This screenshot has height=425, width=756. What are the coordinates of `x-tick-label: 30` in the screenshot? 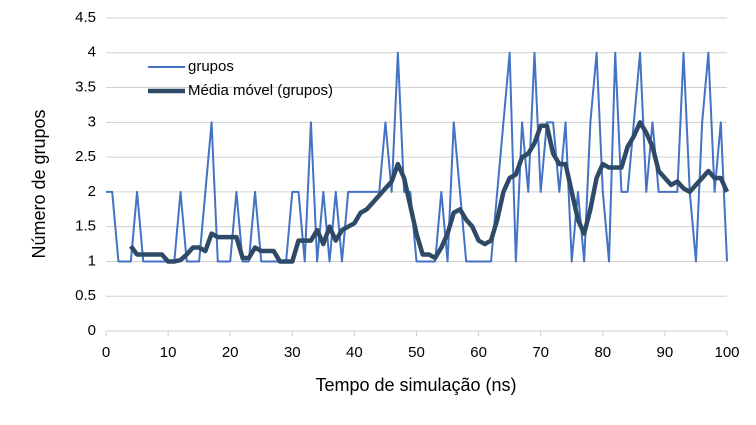 It's located at (292, 352).